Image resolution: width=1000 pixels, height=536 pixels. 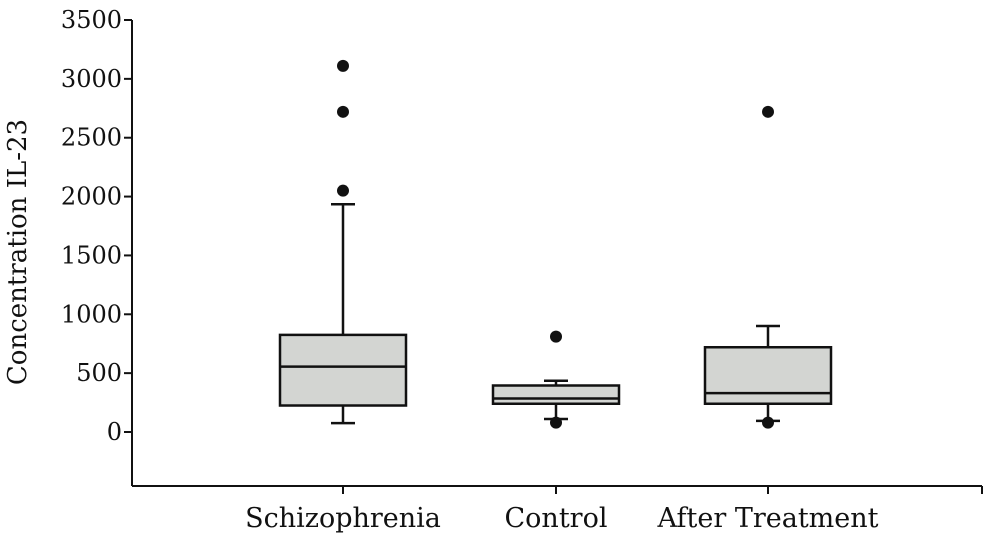 I want to click on box-control, so click(x=556, y=379).